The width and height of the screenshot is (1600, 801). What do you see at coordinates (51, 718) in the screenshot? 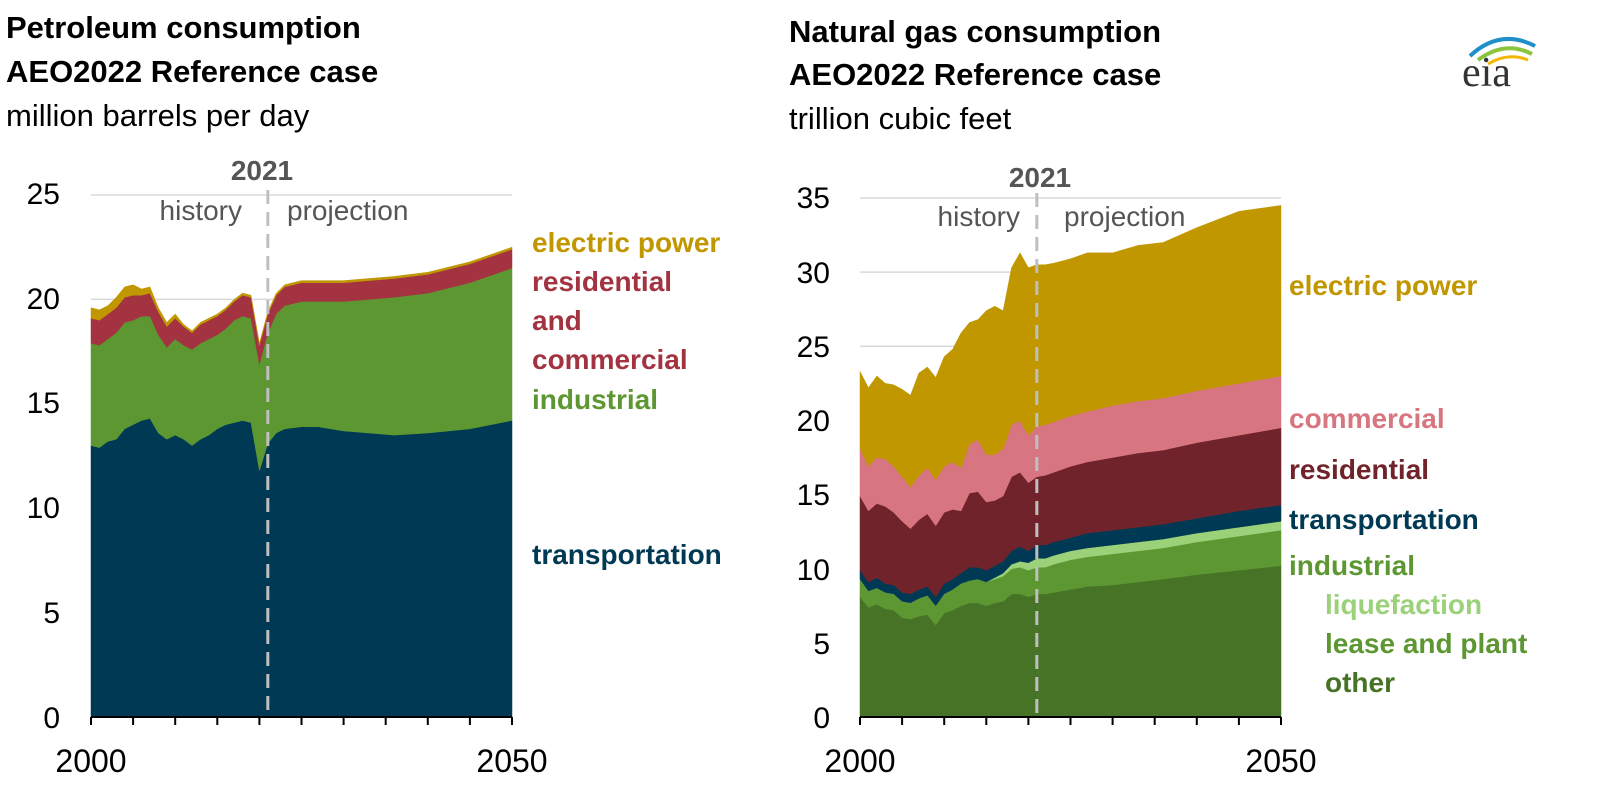
I see `petroleum-y-tick: 0` at bounding box center [51, 718].